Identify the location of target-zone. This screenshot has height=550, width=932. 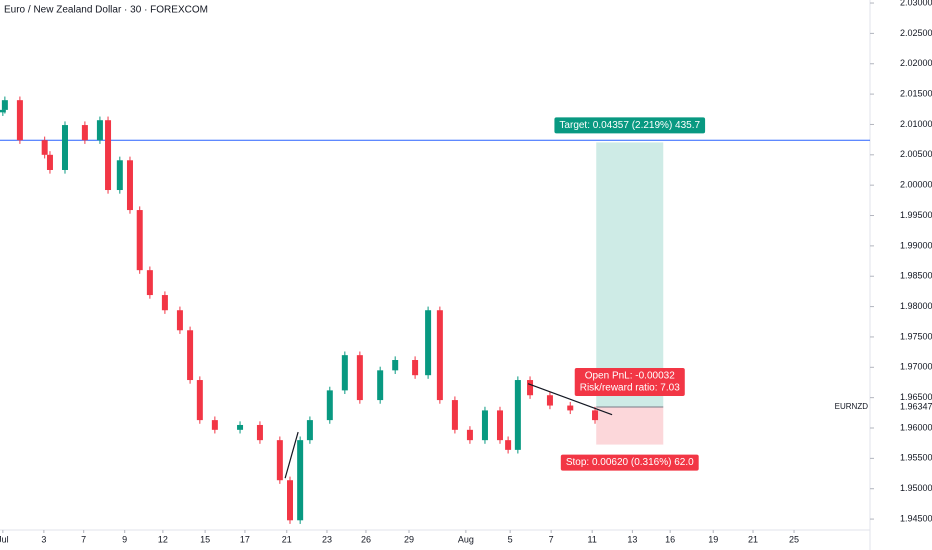
(630, 274).